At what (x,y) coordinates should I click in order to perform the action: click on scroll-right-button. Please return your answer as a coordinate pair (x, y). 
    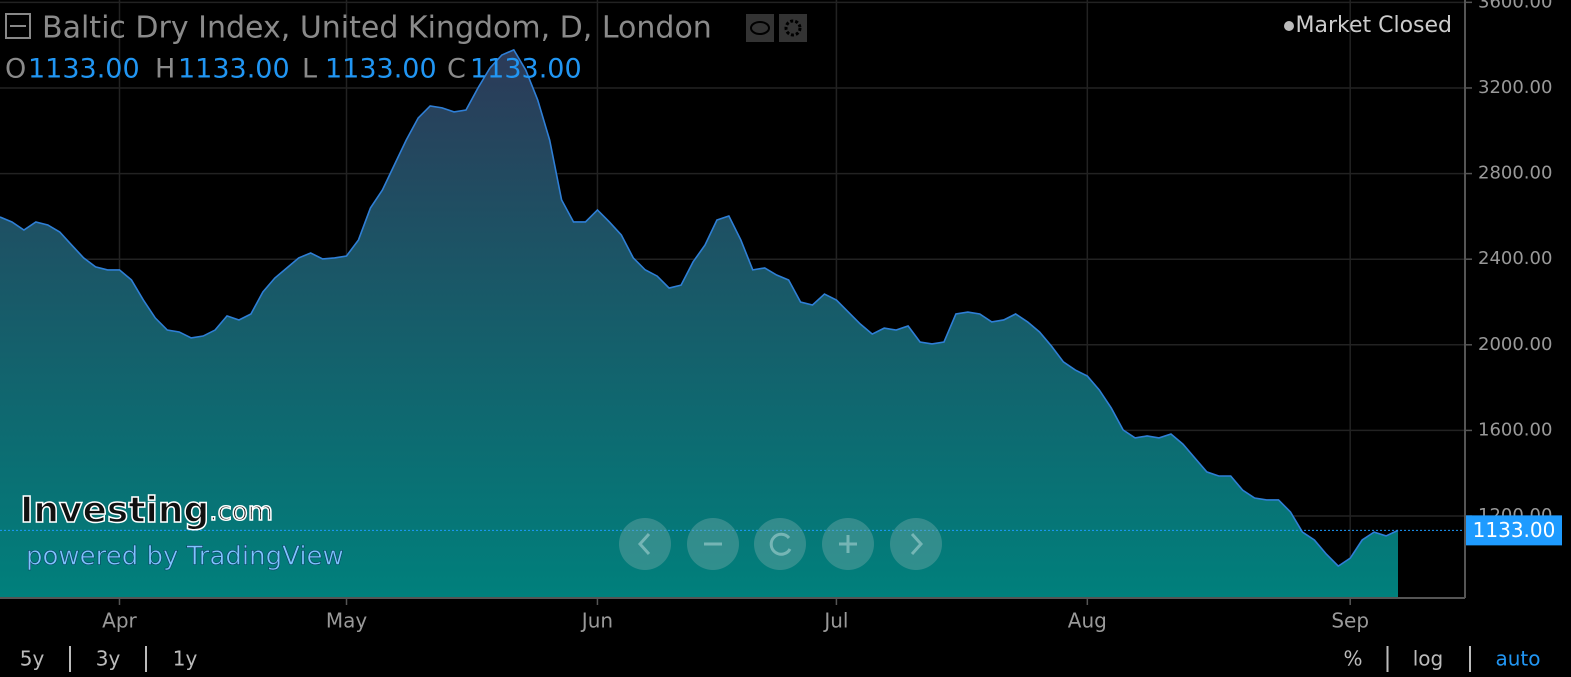
    Looking at the image, I should click on (916, 544).